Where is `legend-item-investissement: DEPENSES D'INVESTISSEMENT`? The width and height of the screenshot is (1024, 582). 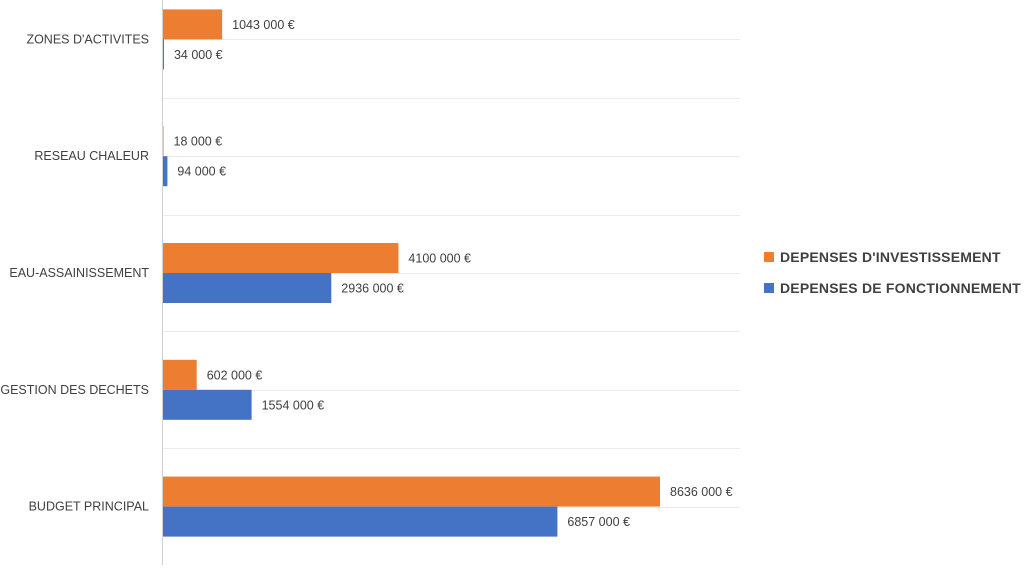 legend-item-investissement: DEPENSES D'INVESTISSEMENT is located at coordinates (892, 257).